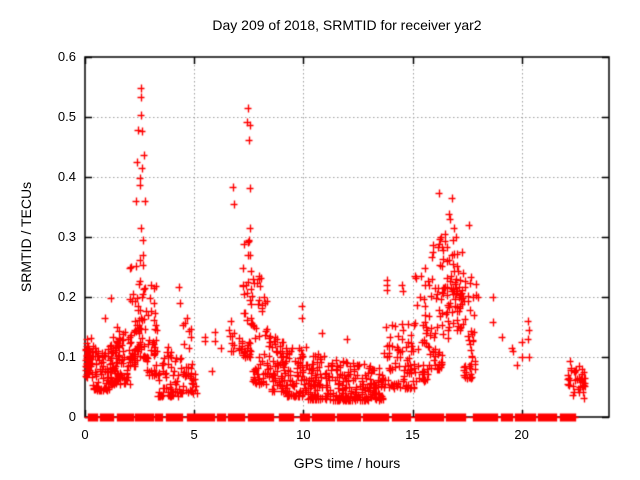  I want to click on x-tick-label: 15, so click(412, 434).